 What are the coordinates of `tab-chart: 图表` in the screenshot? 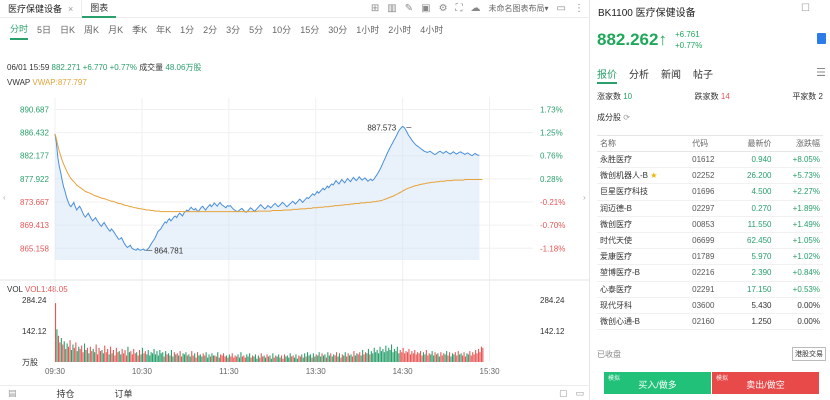 It's located at (99, 9).